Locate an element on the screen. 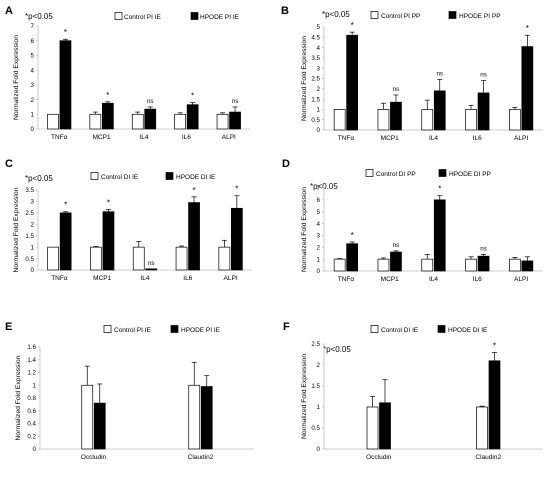 The width and height of the screenshot is (550, 480). legend-label-control: Control DI PP is located at coordinates (396, 174).